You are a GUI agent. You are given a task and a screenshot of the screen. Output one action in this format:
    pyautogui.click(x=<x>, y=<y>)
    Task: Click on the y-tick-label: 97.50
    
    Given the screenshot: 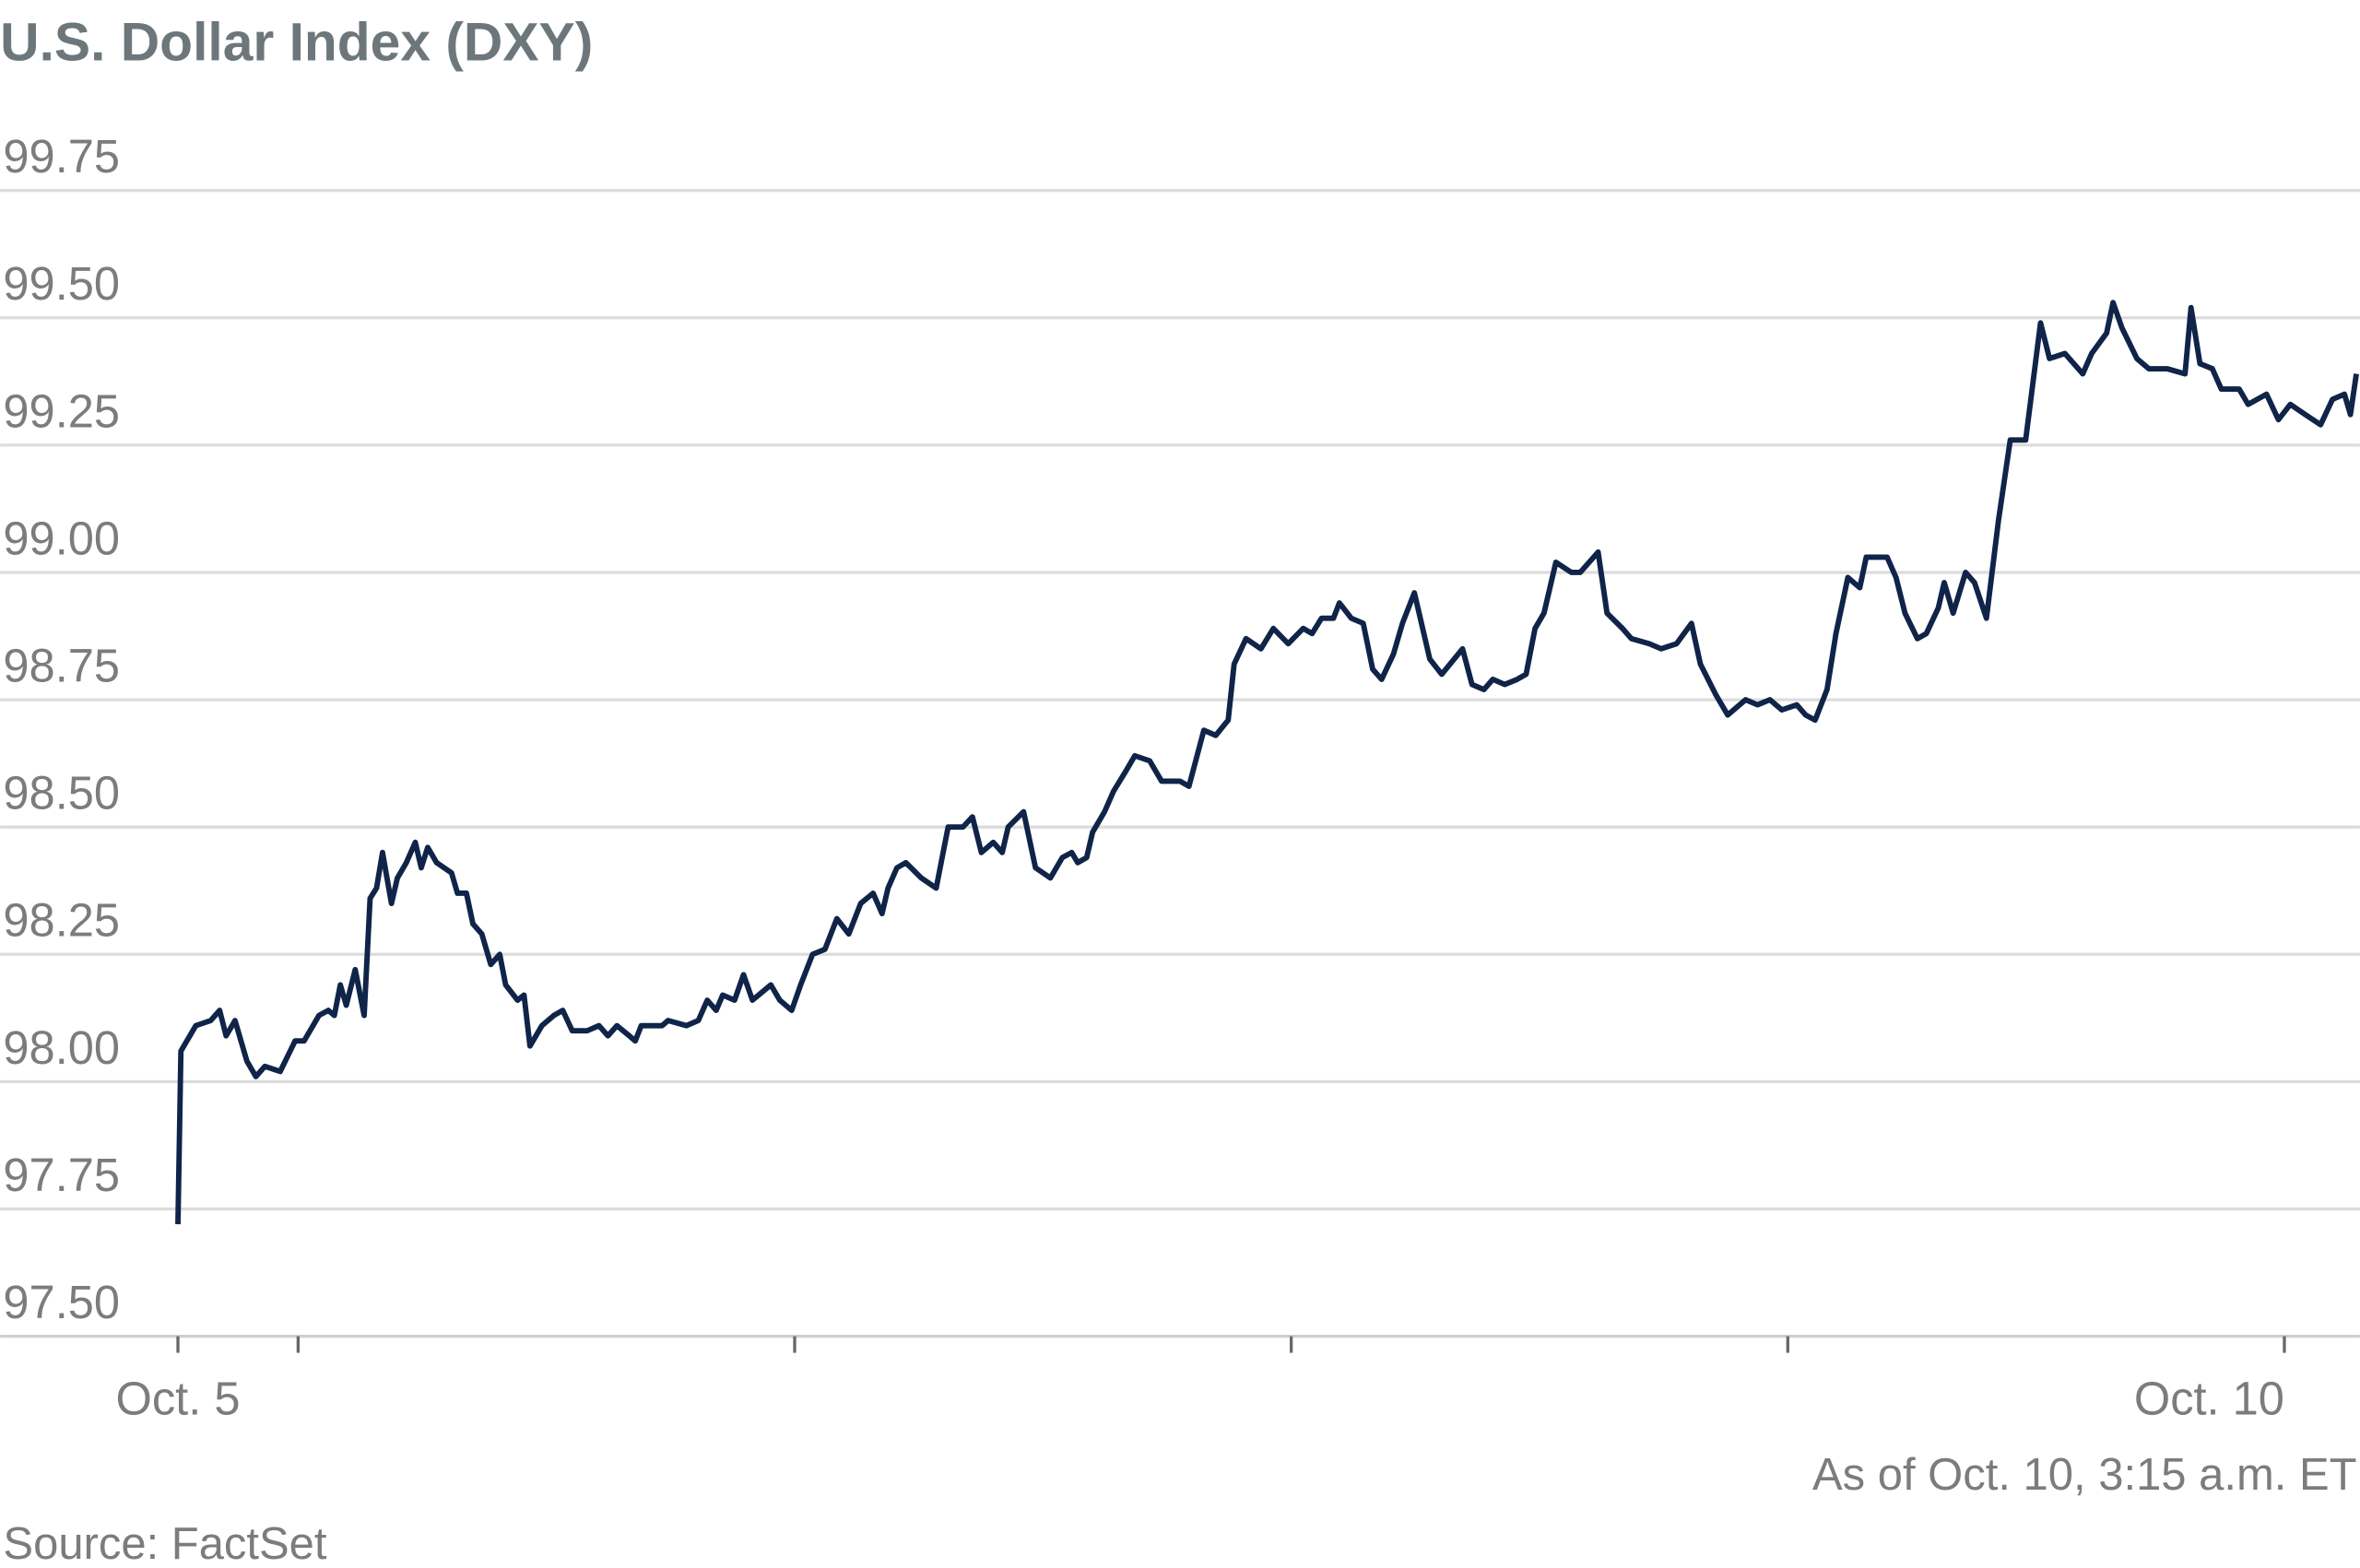 What is the action you would take?
    pyautogui.click(x=61, y=1302)
    